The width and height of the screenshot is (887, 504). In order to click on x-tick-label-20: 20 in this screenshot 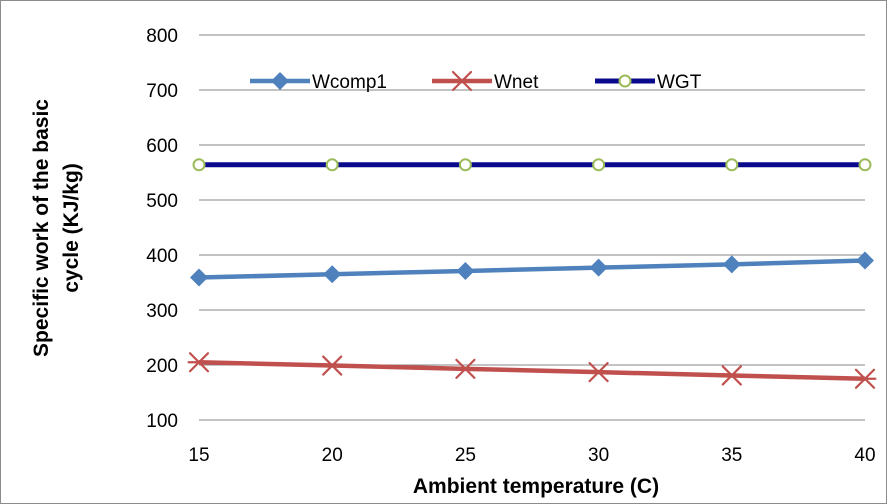, I will do `click(332, 455)`.